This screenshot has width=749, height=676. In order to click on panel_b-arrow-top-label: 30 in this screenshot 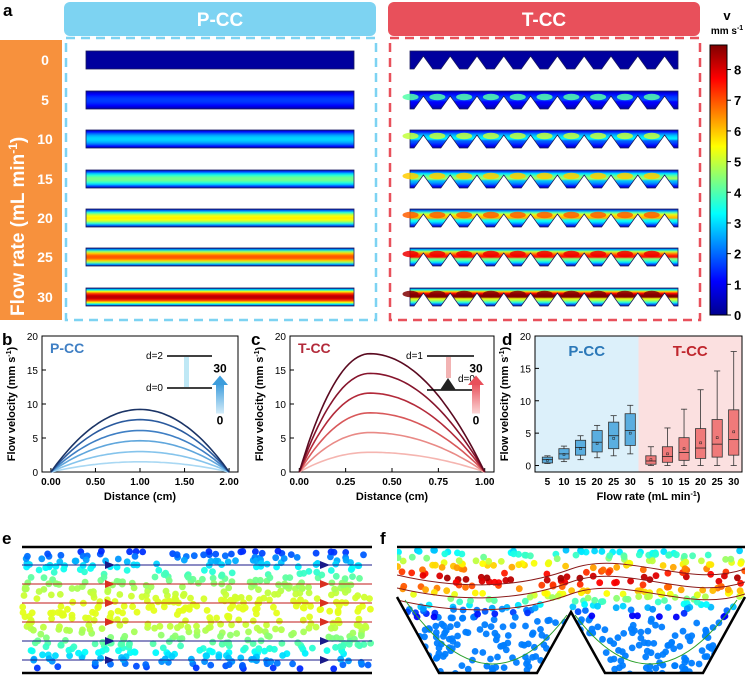, I will do `click(220, 369)`.